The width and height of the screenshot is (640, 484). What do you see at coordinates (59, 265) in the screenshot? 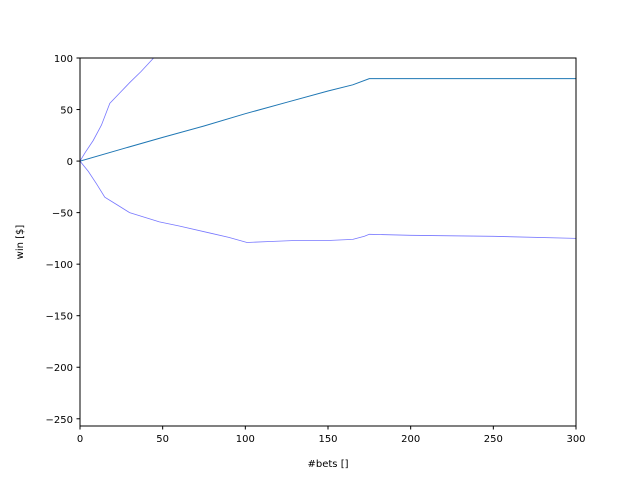
I see `y-tick-label: −100` at bounding box center [59, 265].